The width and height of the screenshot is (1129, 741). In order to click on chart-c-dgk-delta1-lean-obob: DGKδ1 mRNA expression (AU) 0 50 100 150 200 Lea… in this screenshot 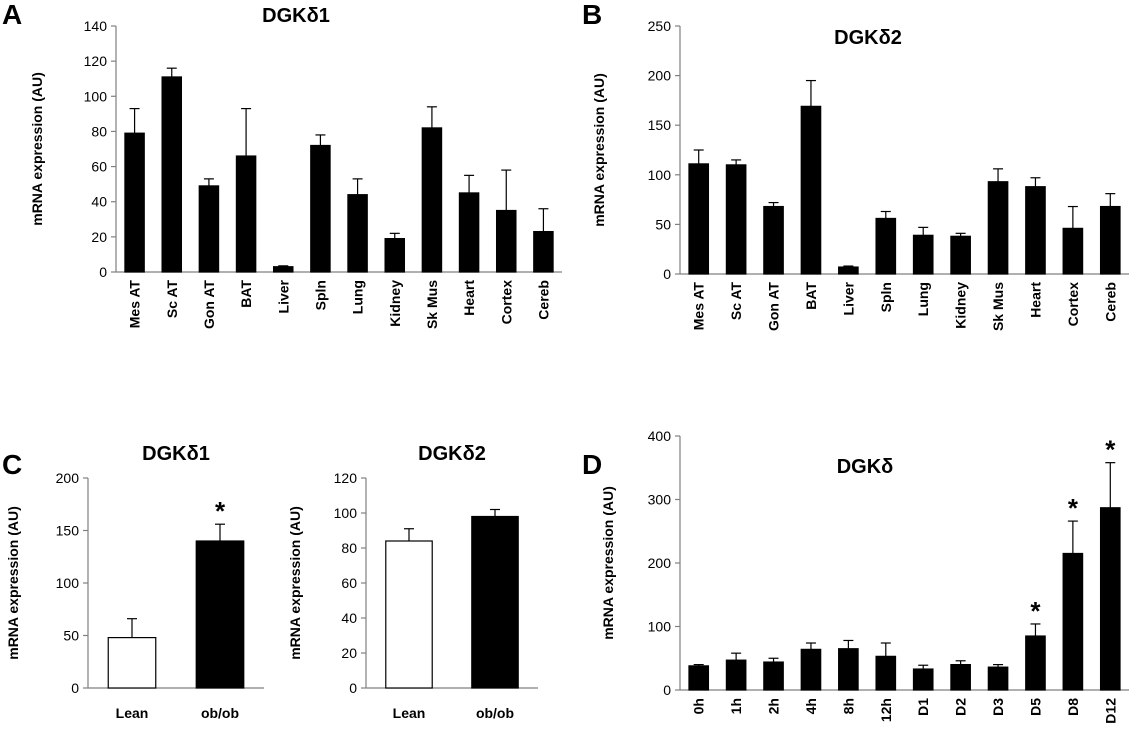, I will do `click(134, 582)`.